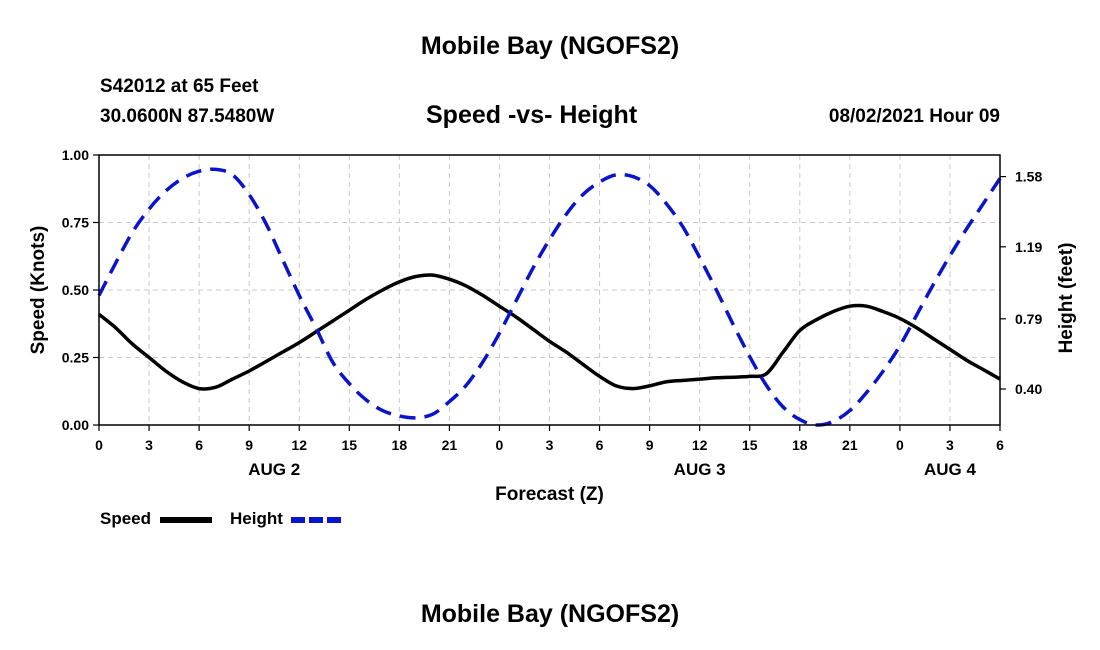 Image resolution: width=1100 pixels, height=650 pixels. Describe the element at coordinates (75, 425) in the screenshot. I see `y-tick-label: 0.00` at that location.